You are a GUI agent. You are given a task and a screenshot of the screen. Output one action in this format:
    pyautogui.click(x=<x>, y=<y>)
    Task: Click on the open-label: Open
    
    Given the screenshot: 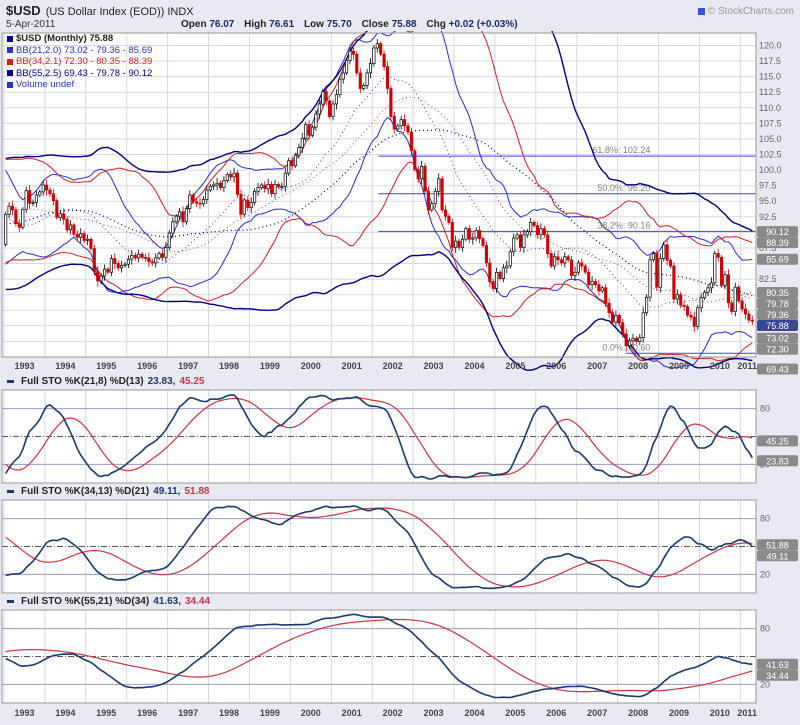 What is the action you would take?
    pyautogui.click(x=194, y=24)
    